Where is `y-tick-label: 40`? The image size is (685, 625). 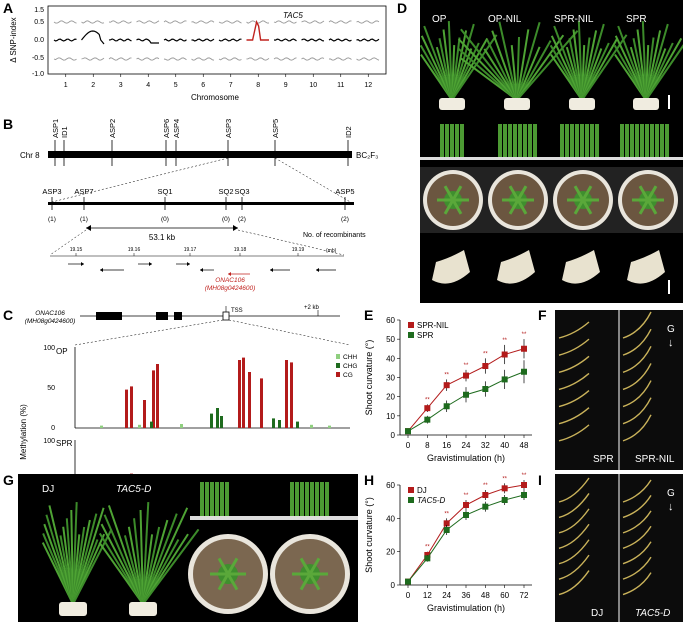
y-tick-label: 40 is located at coordinates (390, 358).